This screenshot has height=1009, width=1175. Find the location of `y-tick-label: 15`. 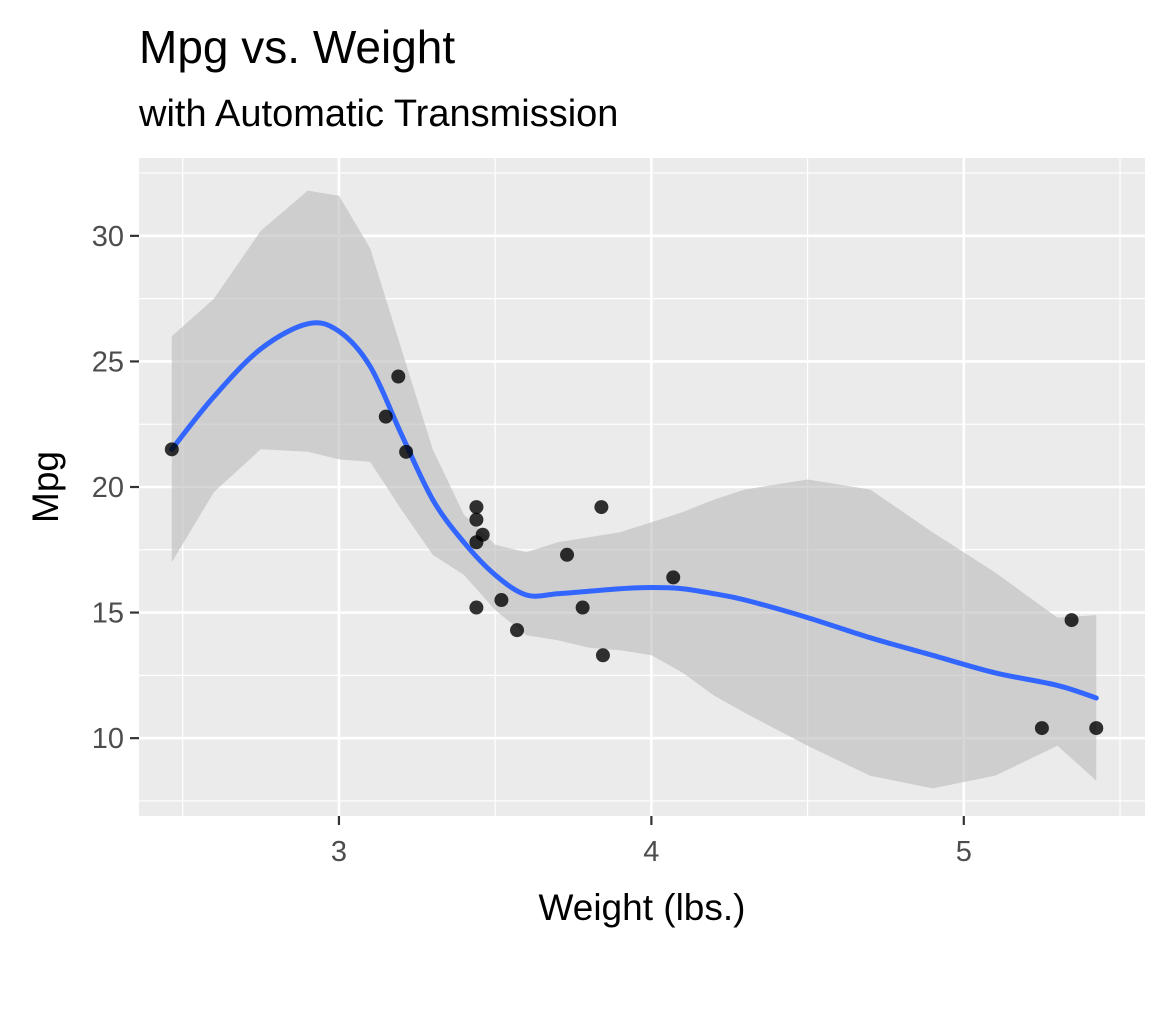

y-tick-label: 15 is located at coordinates (108, 614).